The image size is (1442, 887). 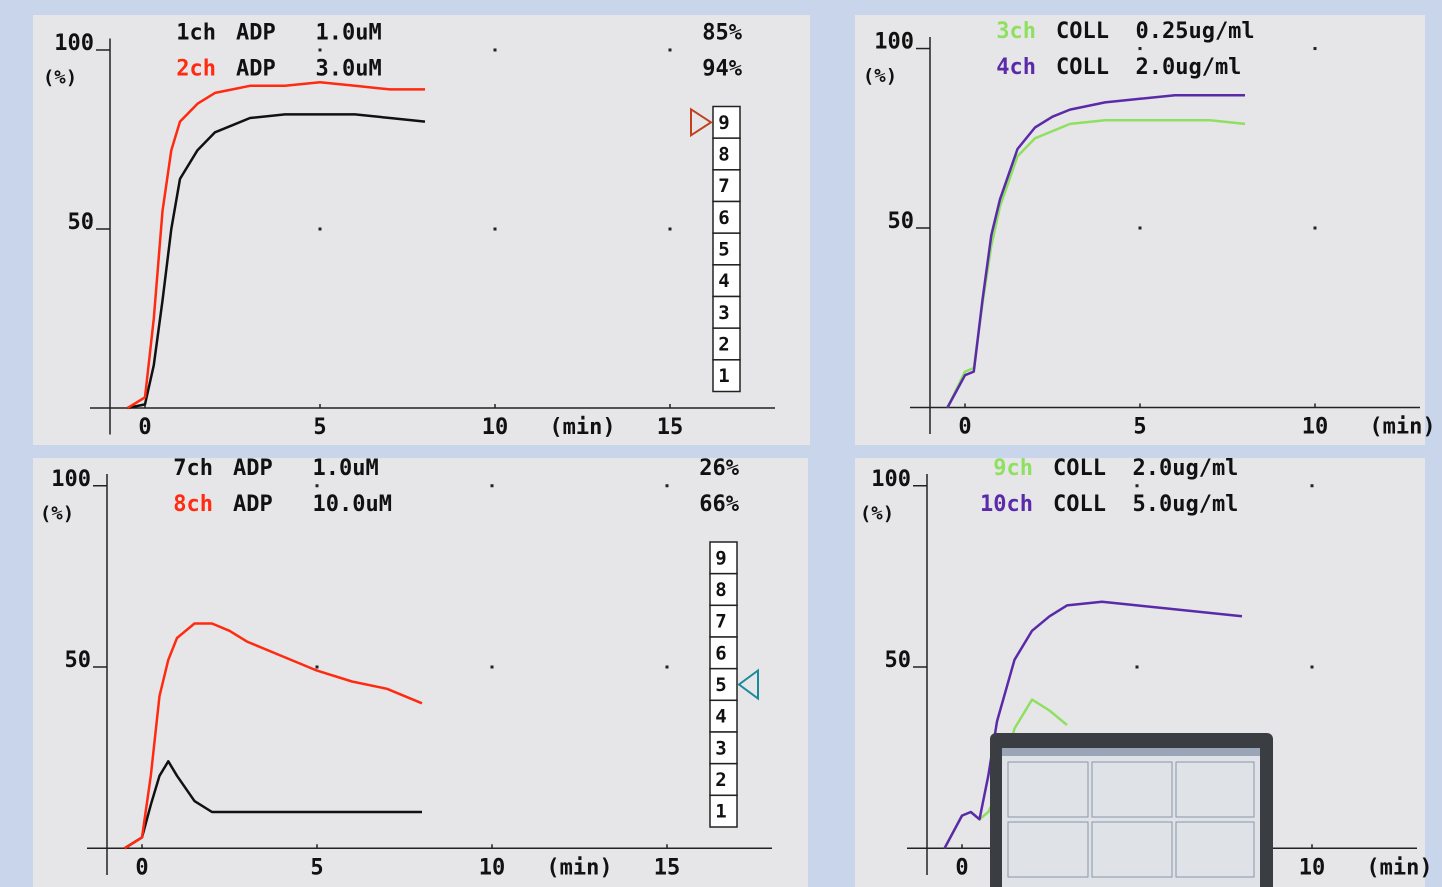 What do you see at coordinates (1006, 504) in the screenshot?
I see `legend-name: 10ch` at bounding box center [1006, 504].